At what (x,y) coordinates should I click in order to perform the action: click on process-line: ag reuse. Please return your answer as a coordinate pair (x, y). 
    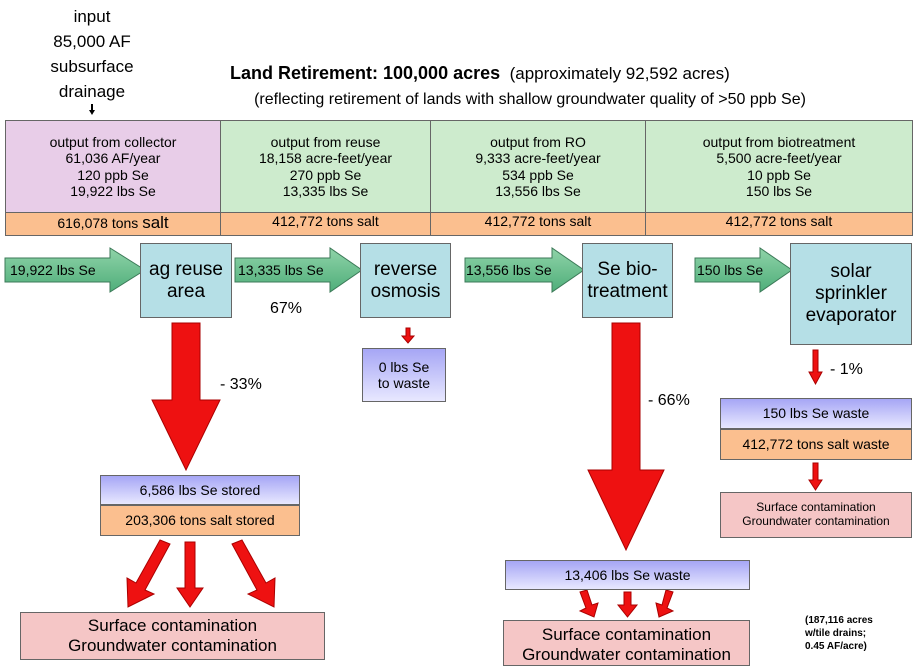
    Looking at the image, I should click on (186, 269).